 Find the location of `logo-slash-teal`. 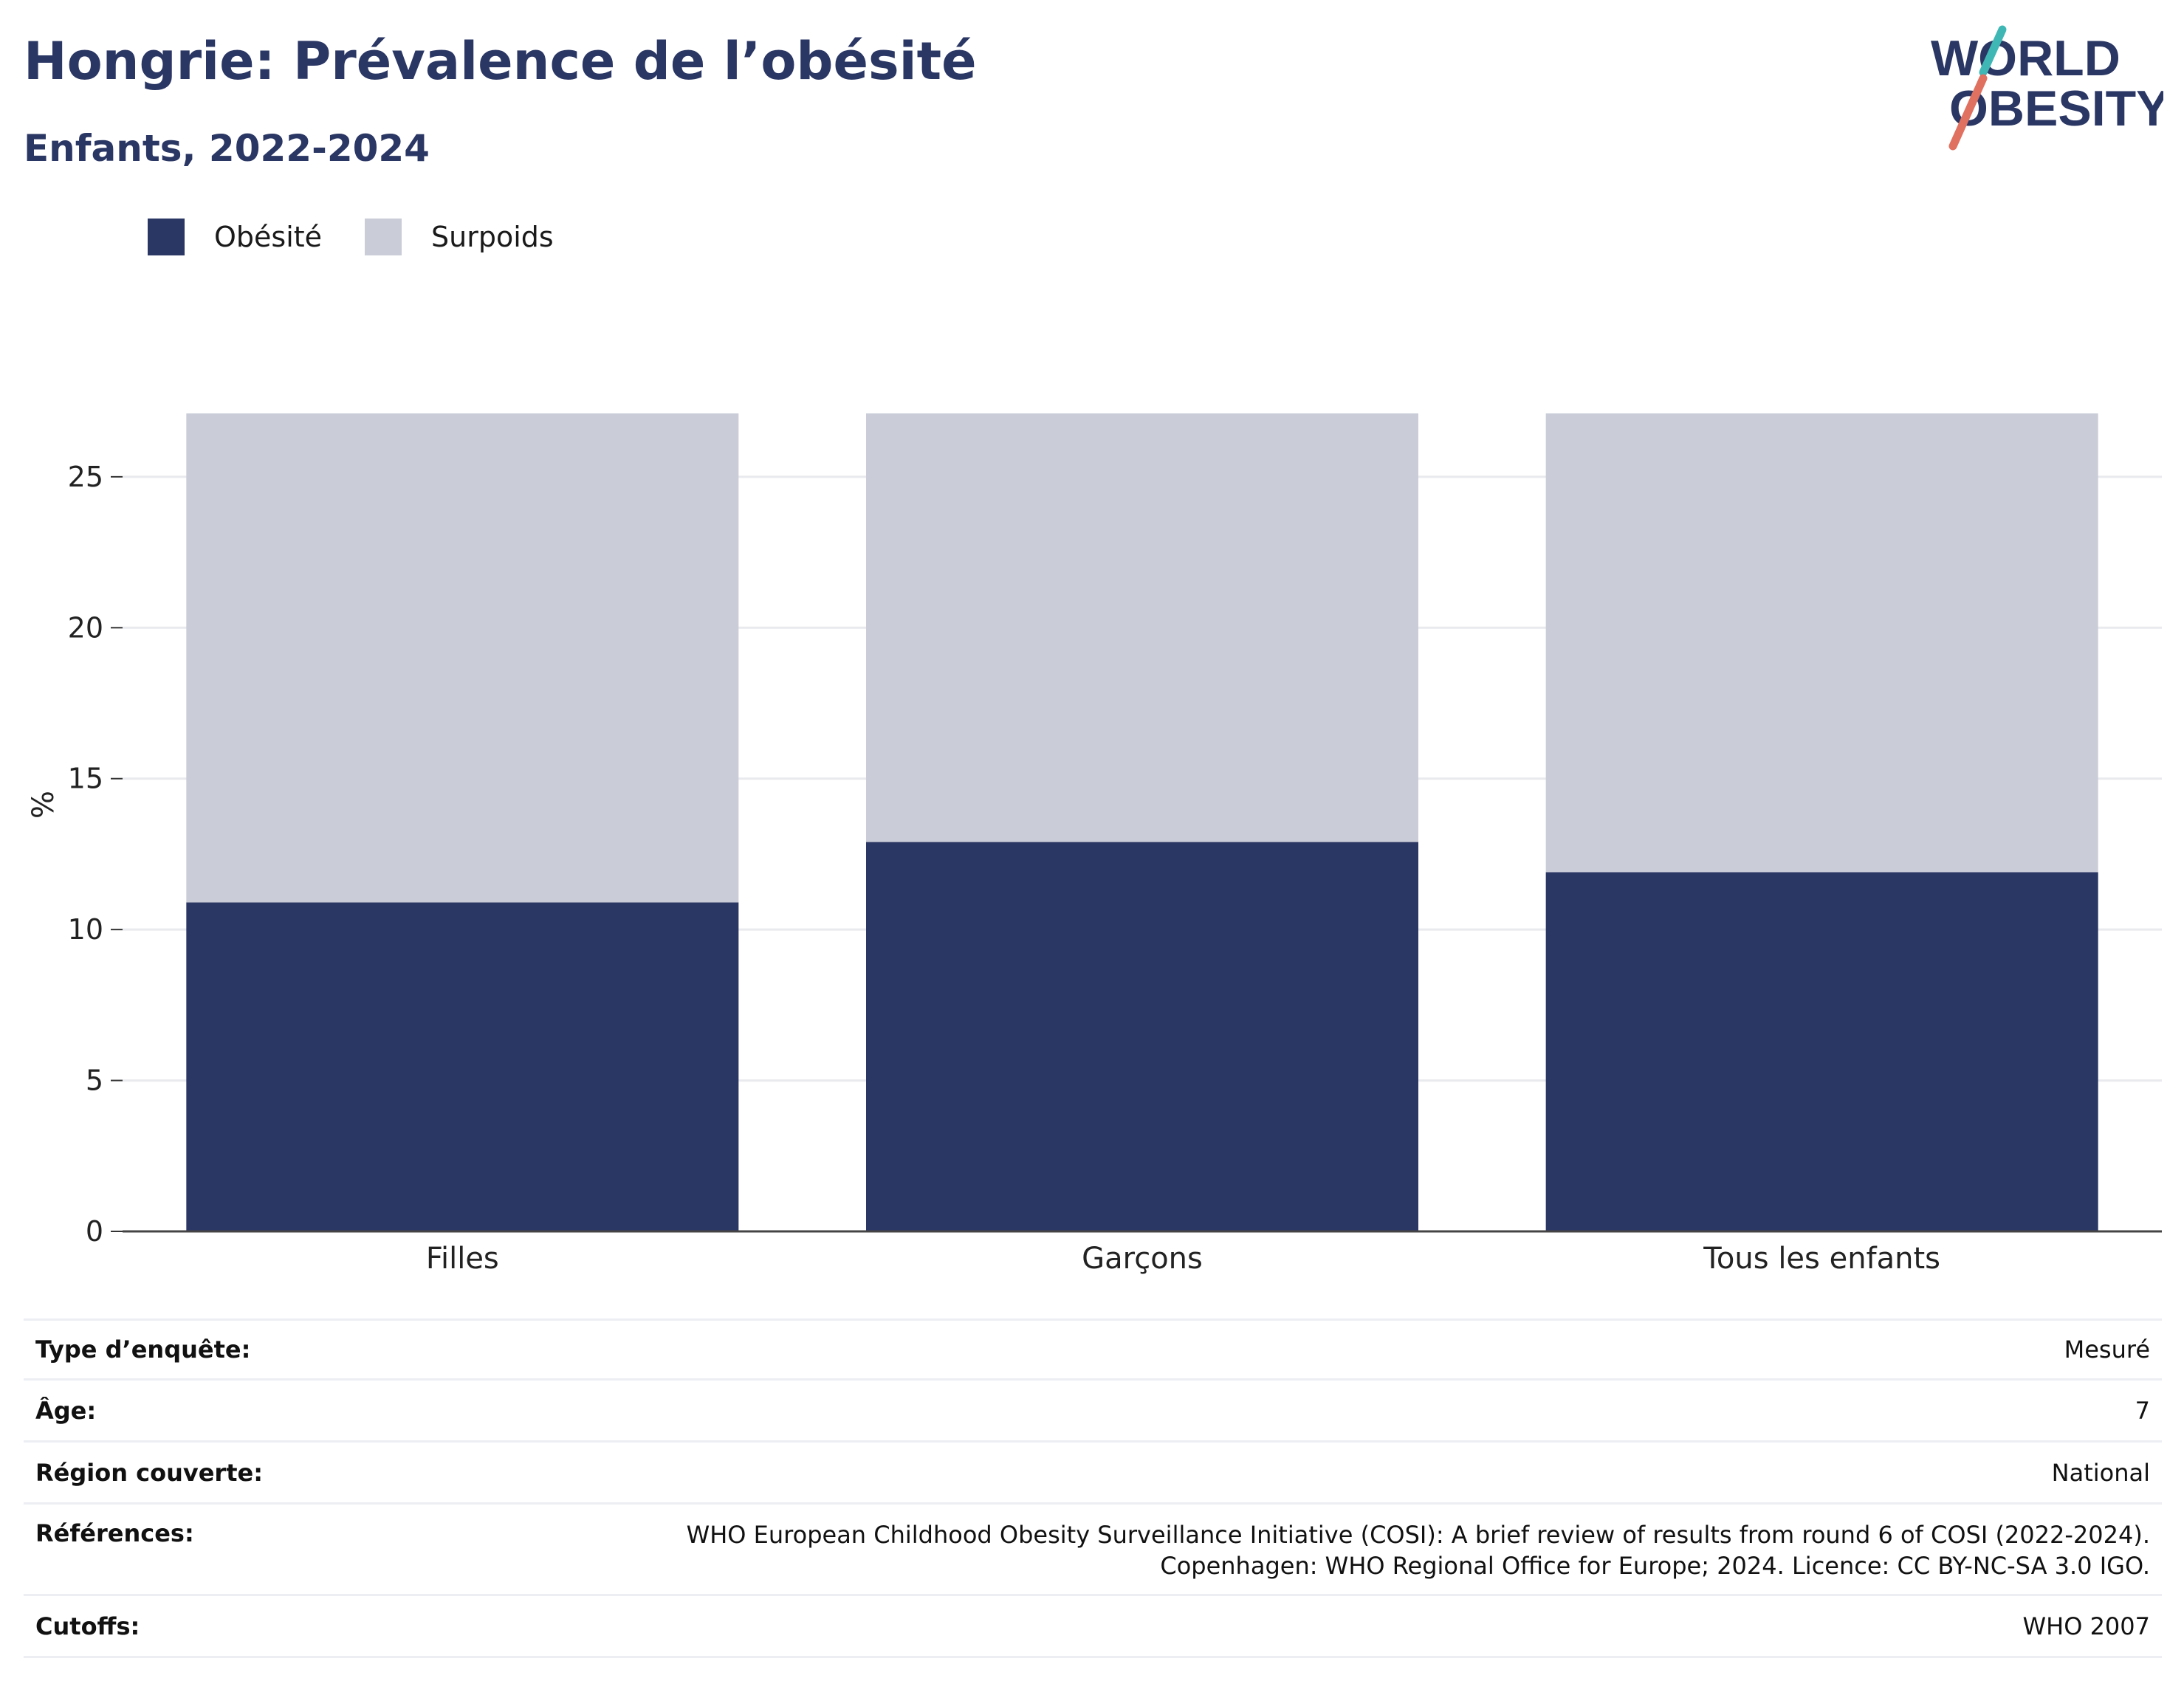

logo-slash-teal is located at coordinates (1993, 51).